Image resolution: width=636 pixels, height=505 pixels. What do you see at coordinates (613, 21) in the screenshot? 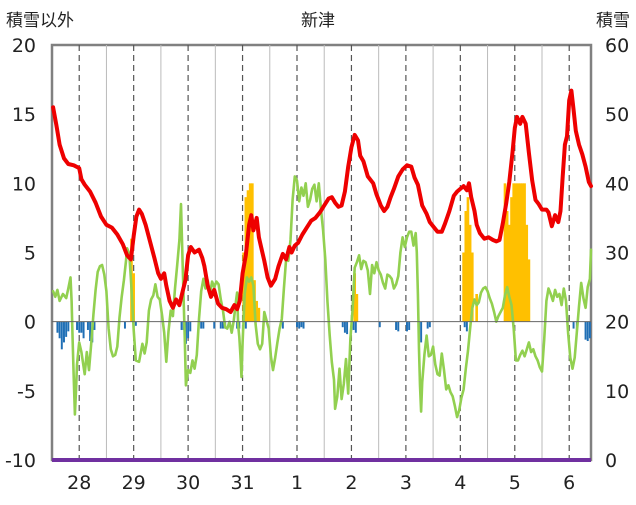
I see `right-axis-label: 積雪` at bounding box center [613, 21].